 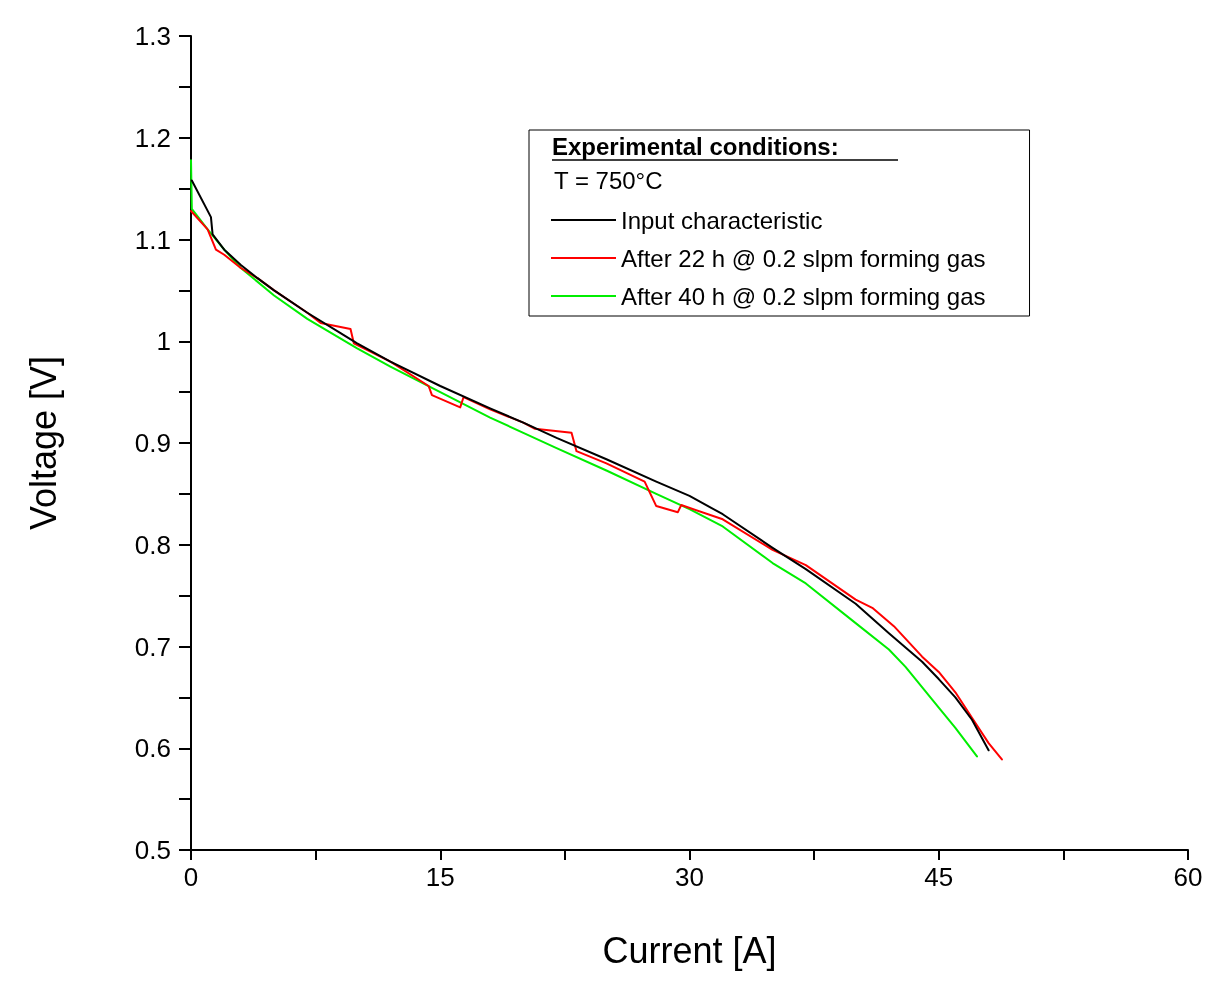 What do you see at coordinates (43, 443) in the screenshot?
I see `y-axis-title: Voltage [V]` at bounding box center [43, 443].